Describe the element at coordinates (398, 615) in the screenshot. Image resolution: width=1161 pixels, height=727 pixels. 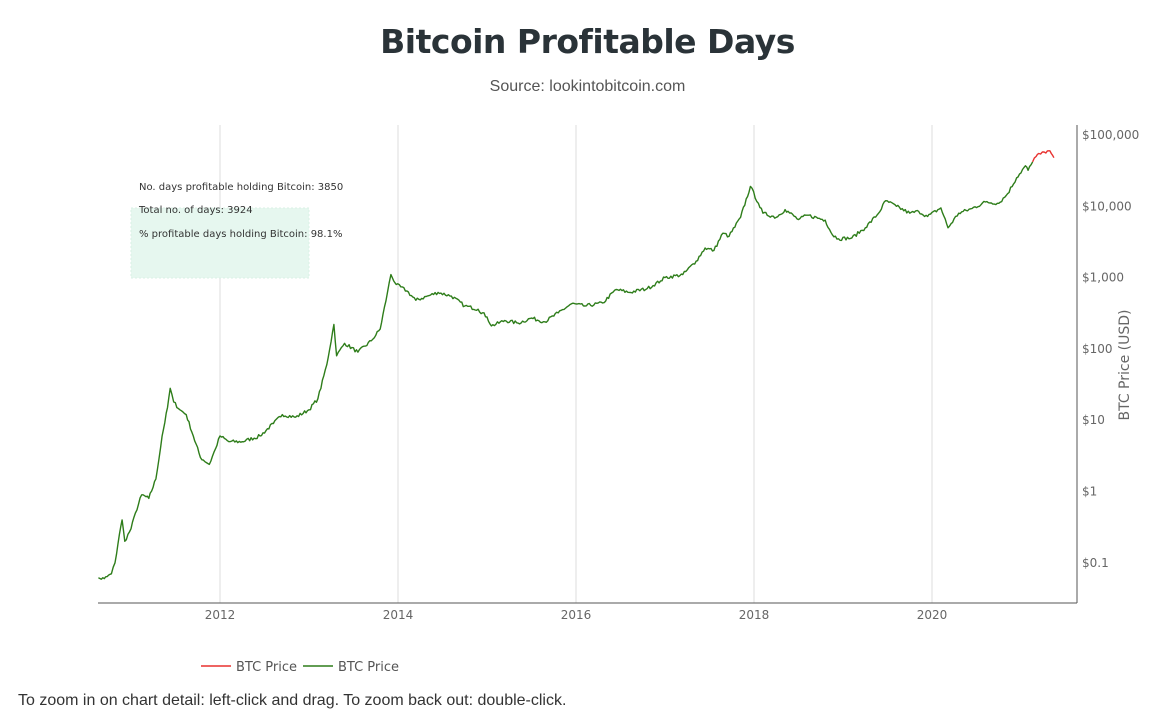
I see `x-tick-label: 2014` at that location.